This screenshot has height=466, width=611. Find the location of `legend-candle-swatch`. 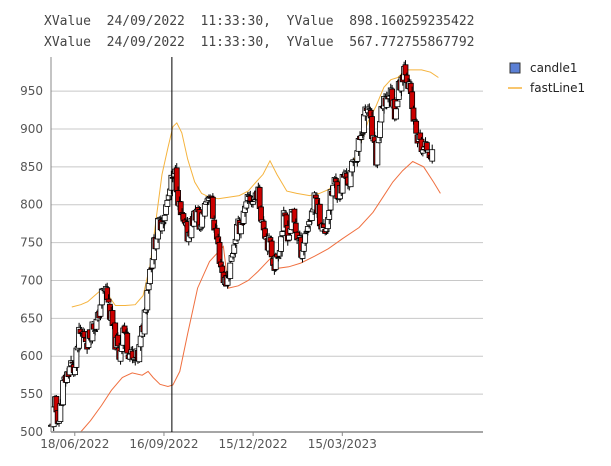

legend-candle-swatch is located at coordinates (515, 68).